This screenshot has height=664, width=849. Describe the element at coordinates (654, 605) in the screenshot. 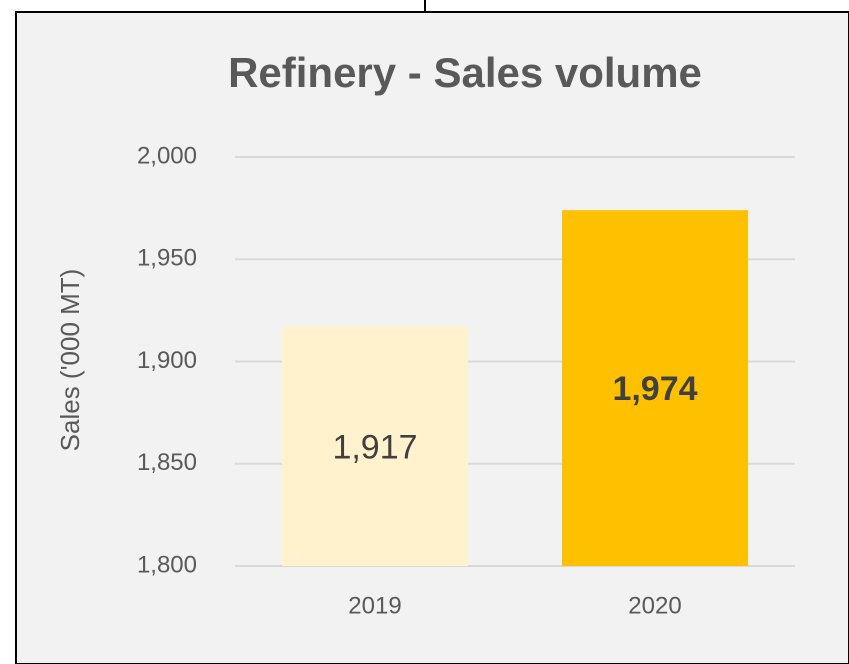

I see `x-tick-label: 2020` at that location.